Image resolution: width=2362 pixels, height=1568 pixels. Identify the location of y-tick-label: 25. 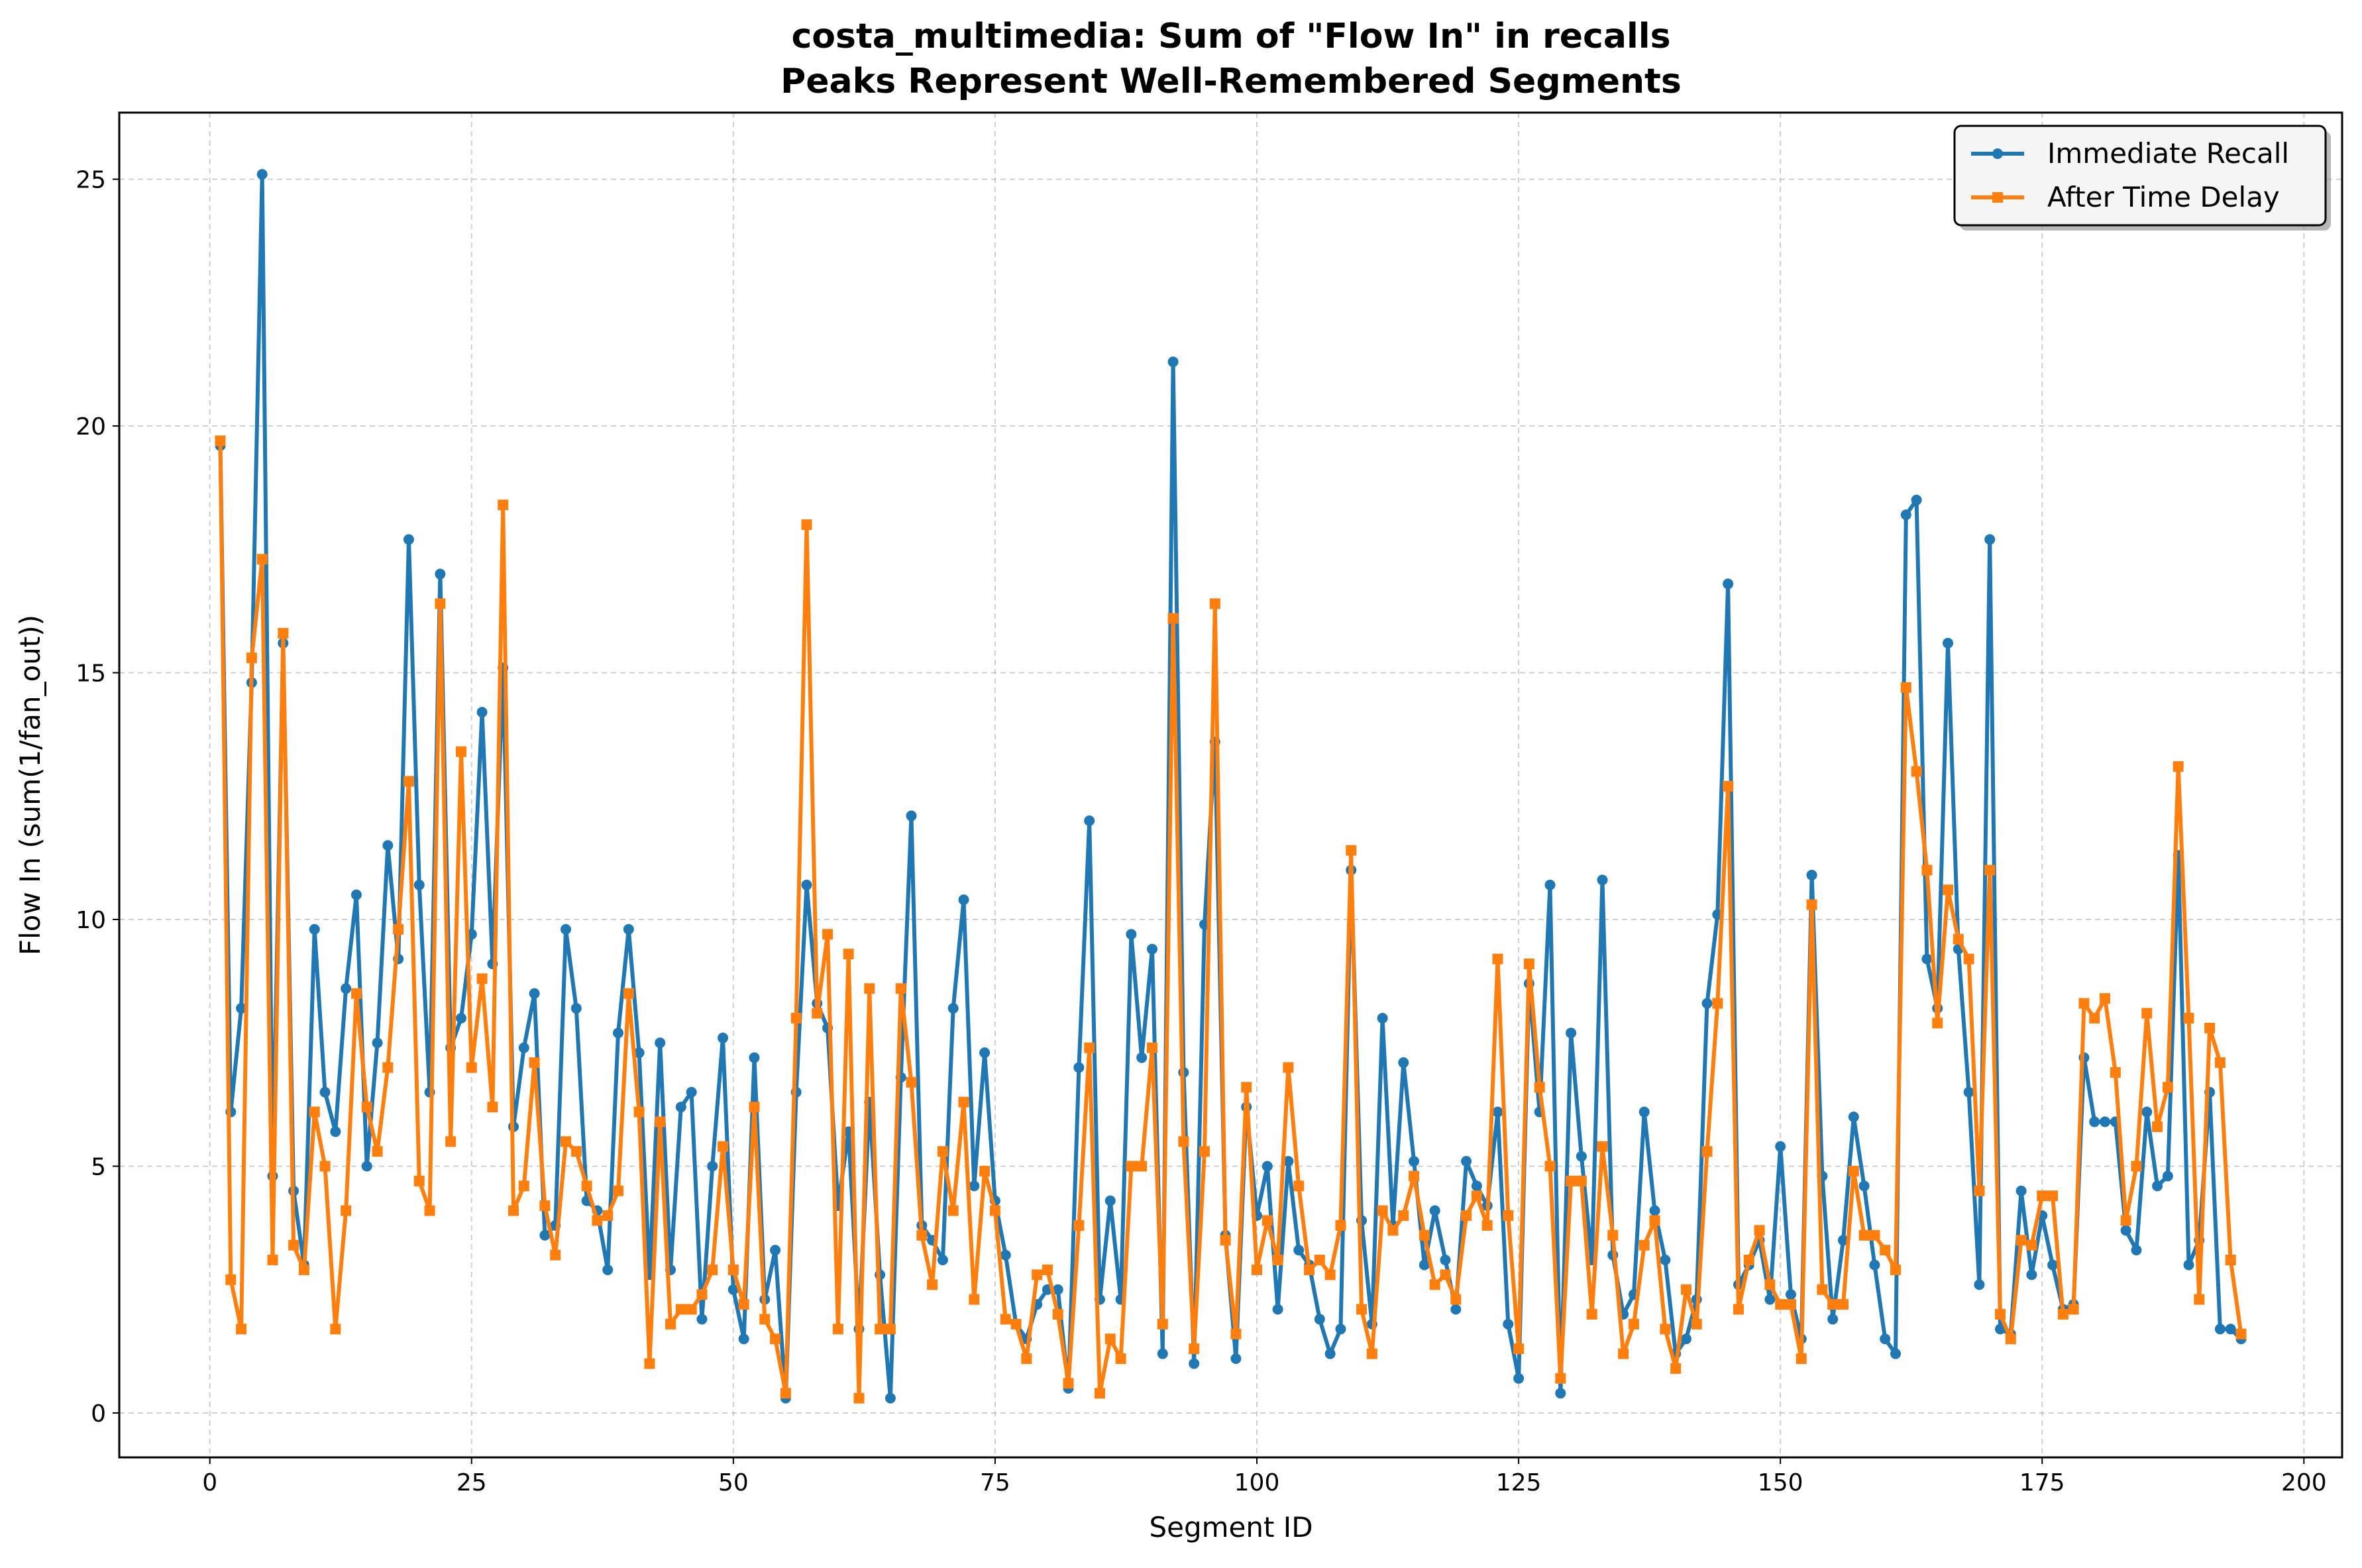
(91, 181).